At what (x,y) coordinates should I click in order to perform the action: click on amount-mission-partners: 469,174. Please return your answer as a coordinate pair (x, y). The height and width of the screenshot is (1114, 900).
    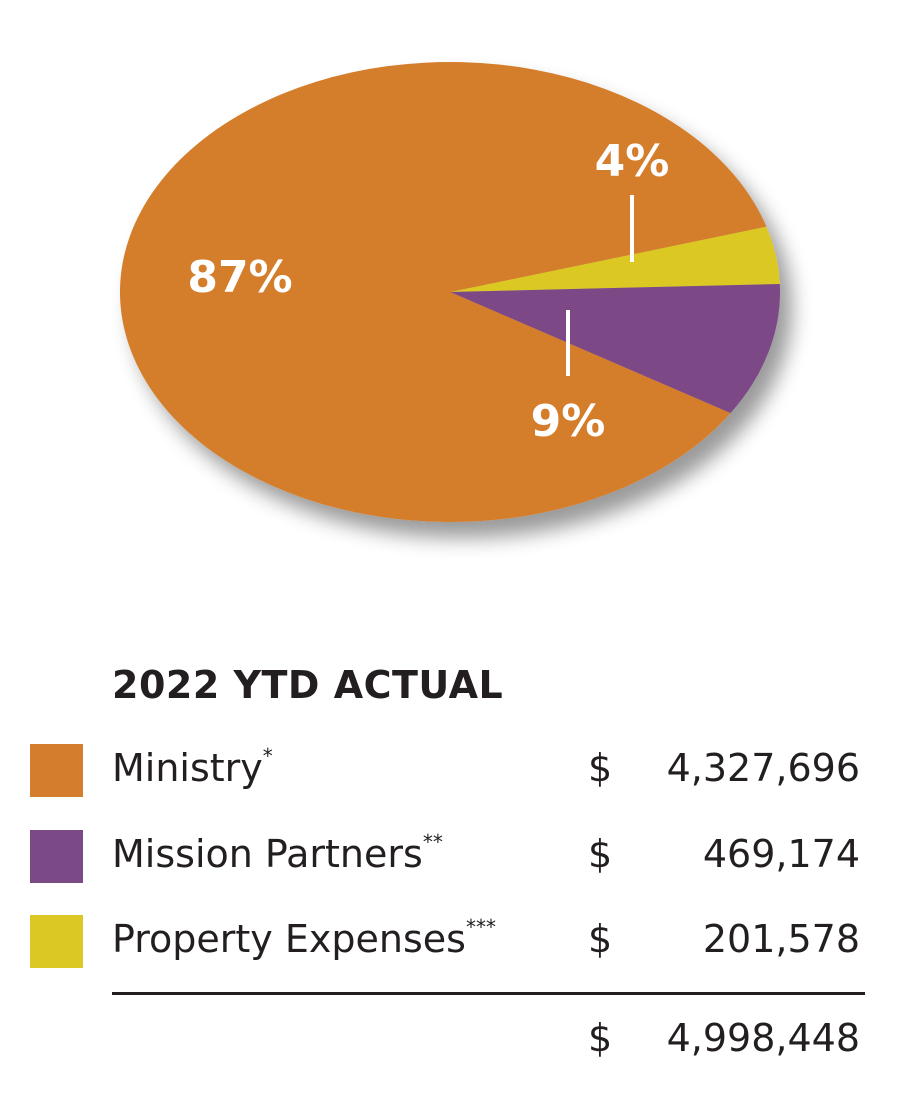
    Looking at the image, I should click on (781, 854).